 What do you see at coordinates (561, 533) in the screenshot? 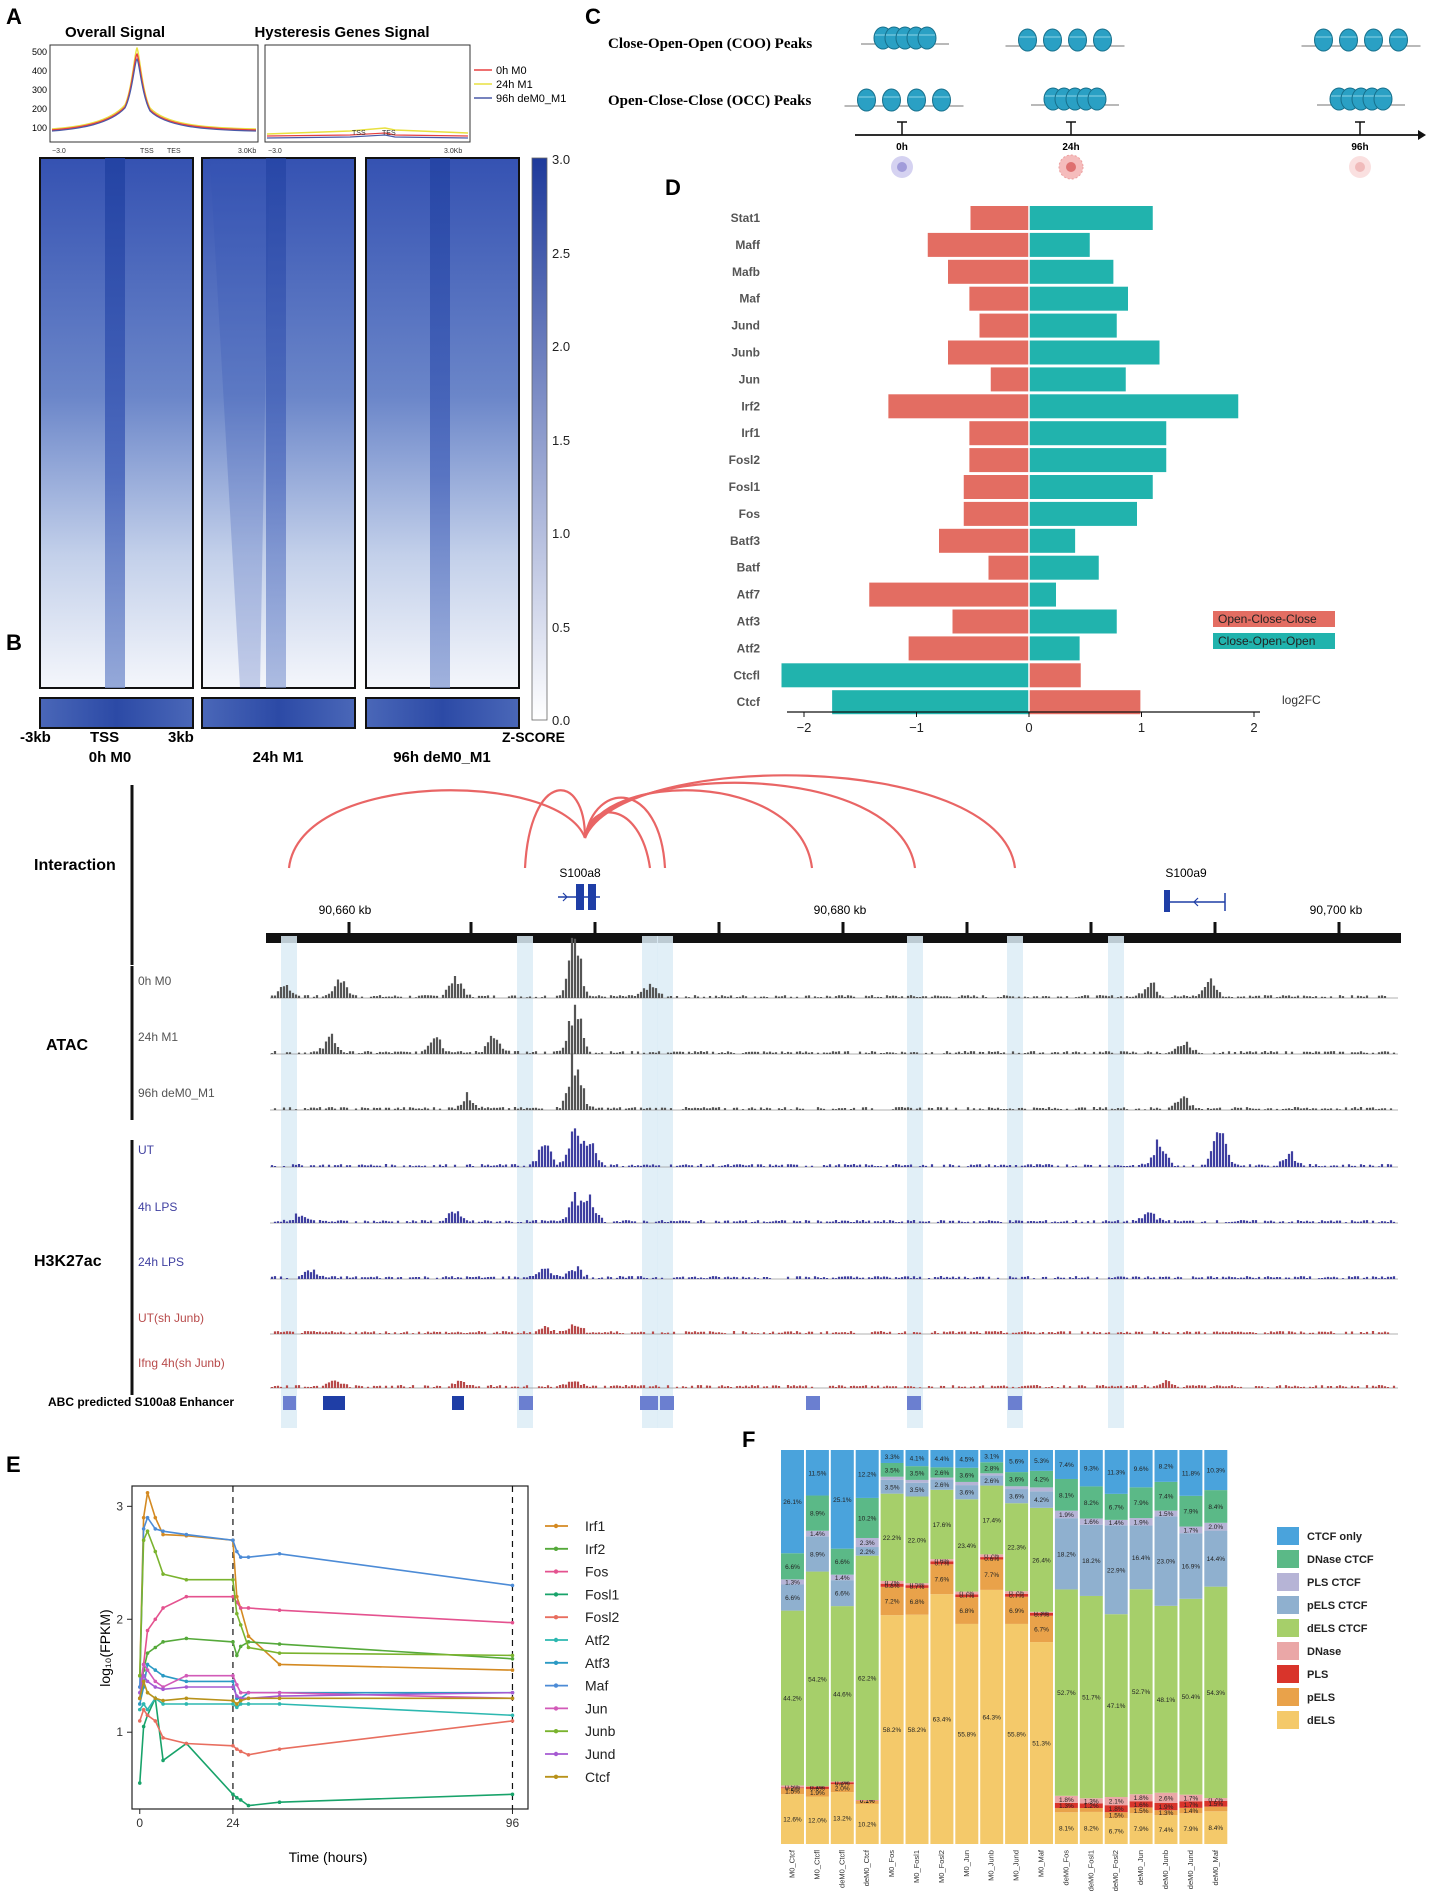
I see `colorbar-tick: 1.0` at bounding box center [561, 533].